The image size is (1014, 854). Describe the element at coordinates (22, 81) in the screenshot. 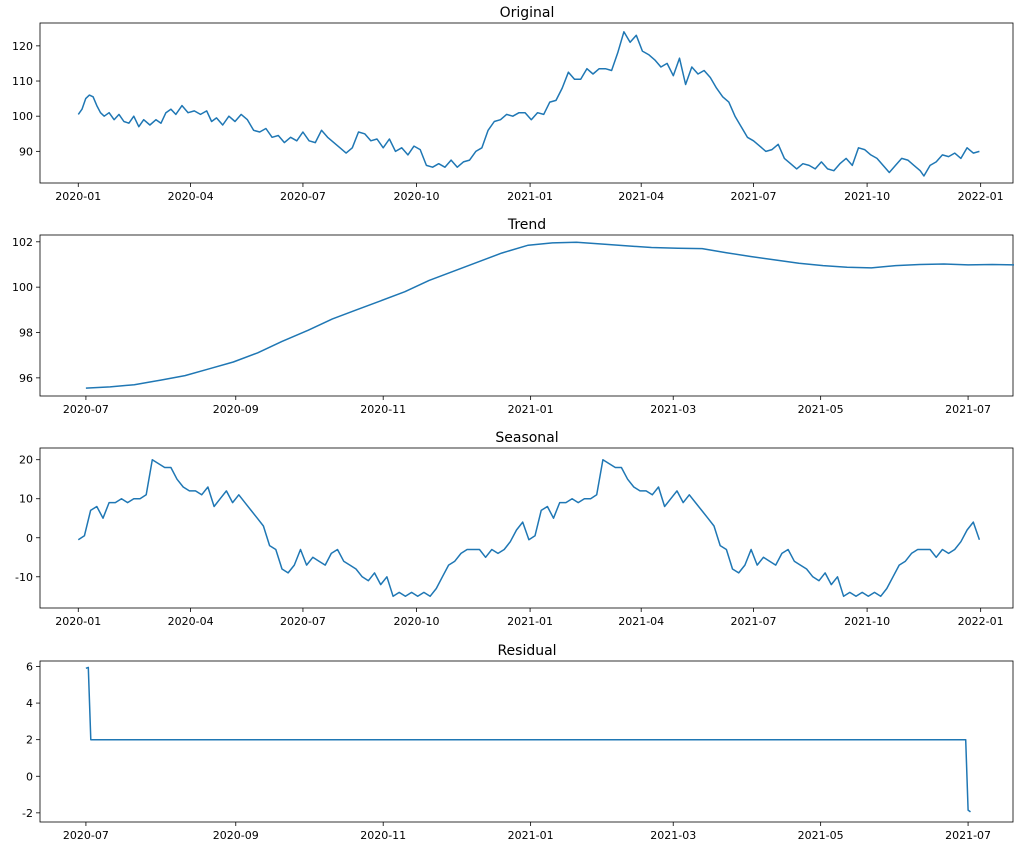

I see `y-tick-label: 110` at that location.